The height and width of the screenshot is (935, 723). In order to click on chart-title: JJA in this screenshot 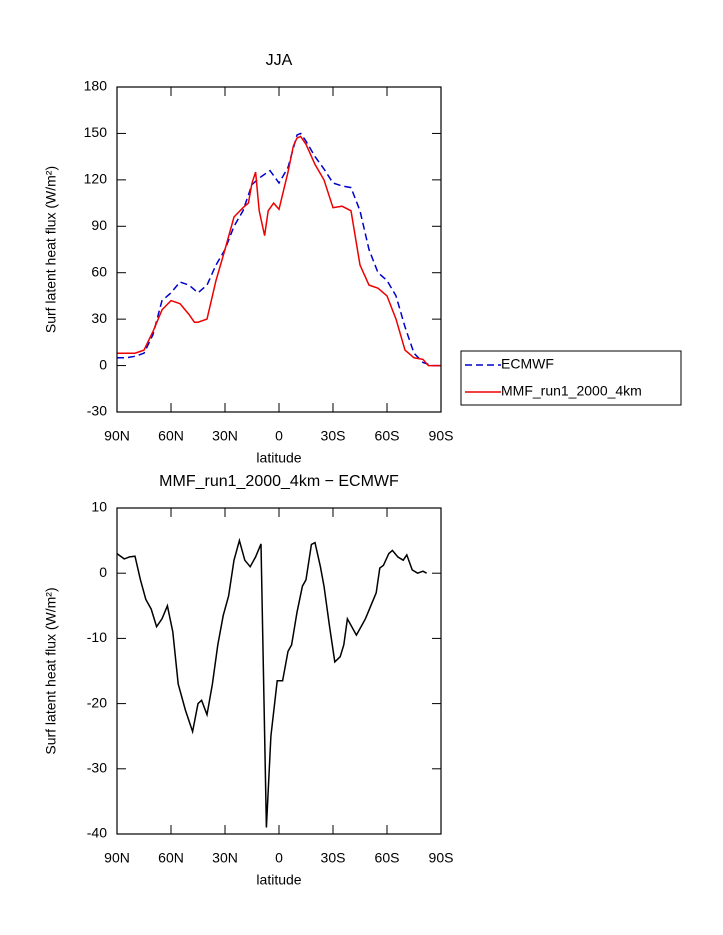, I will do `click(279, 60)`.